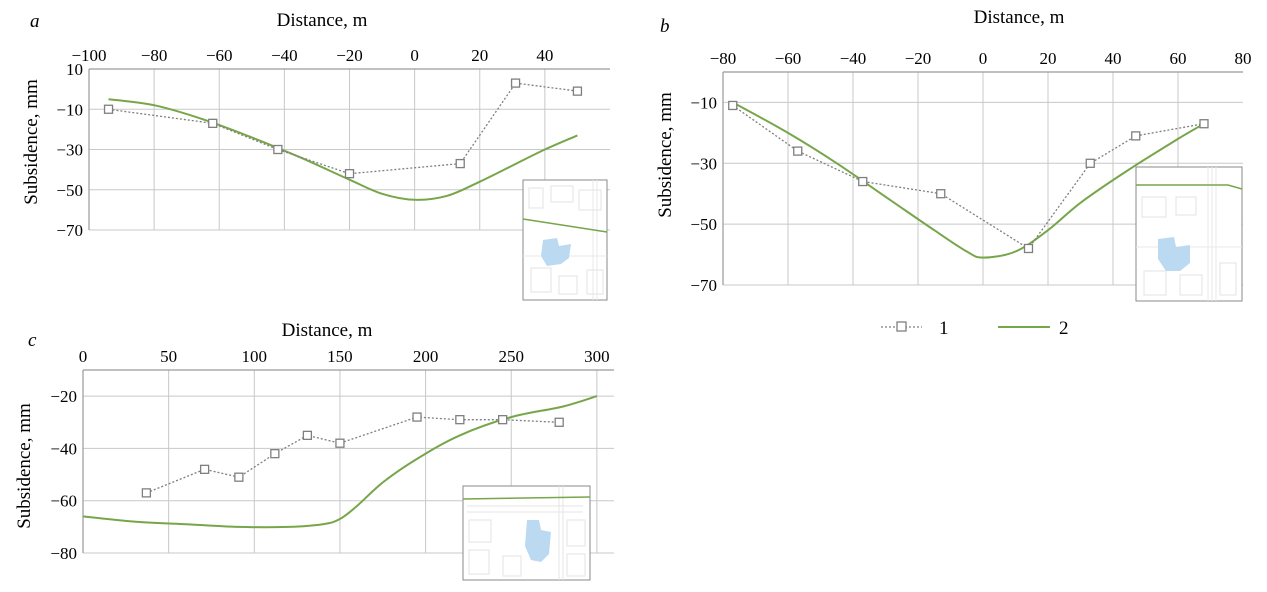 The image size is (1267, 592). Describe the element at coordinates (312, 55) in the screenshot. I see `x-tick-labels: −100 −80 −60 −40 −20 0 20 40` at that location.